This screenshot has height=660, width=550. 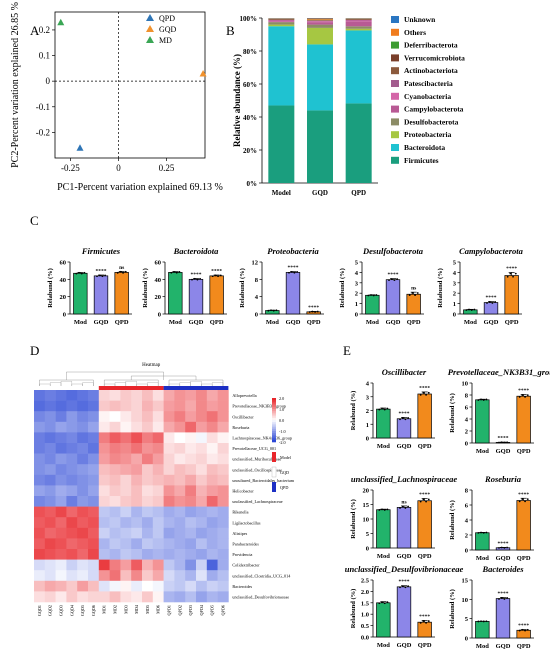 I want to click on legend-swatch-Patescibacteria, so click(x=395, y=83).